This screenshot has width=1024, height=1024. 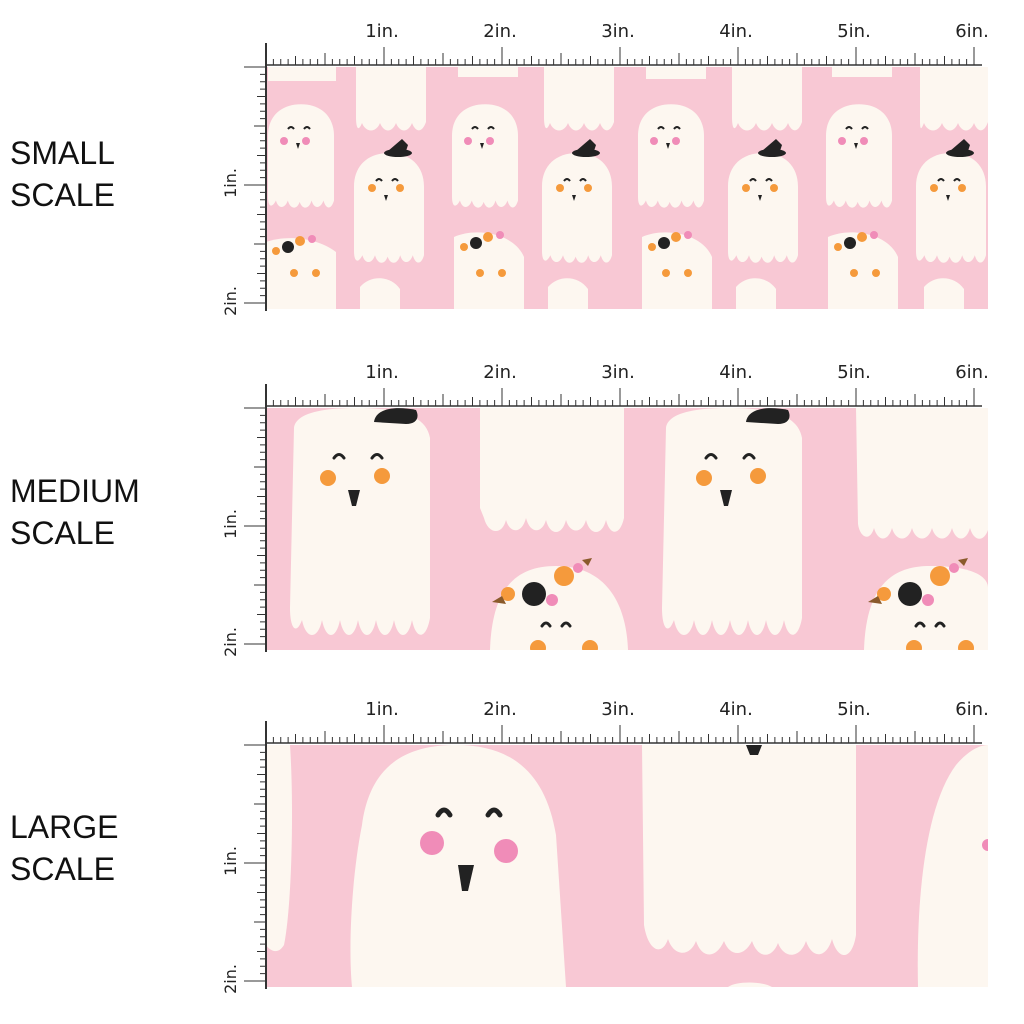 What do you see at coordinates (62, 174) in the screenshot?
I see `small-scale-label: SMALL SCALE` at bounding box center [62, 174].